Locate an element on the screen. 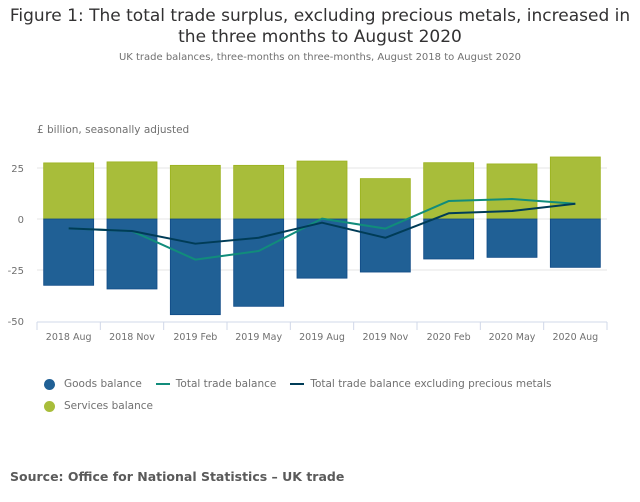  x-tick-label: 2019 Feb is located at coordinates (195, 337).